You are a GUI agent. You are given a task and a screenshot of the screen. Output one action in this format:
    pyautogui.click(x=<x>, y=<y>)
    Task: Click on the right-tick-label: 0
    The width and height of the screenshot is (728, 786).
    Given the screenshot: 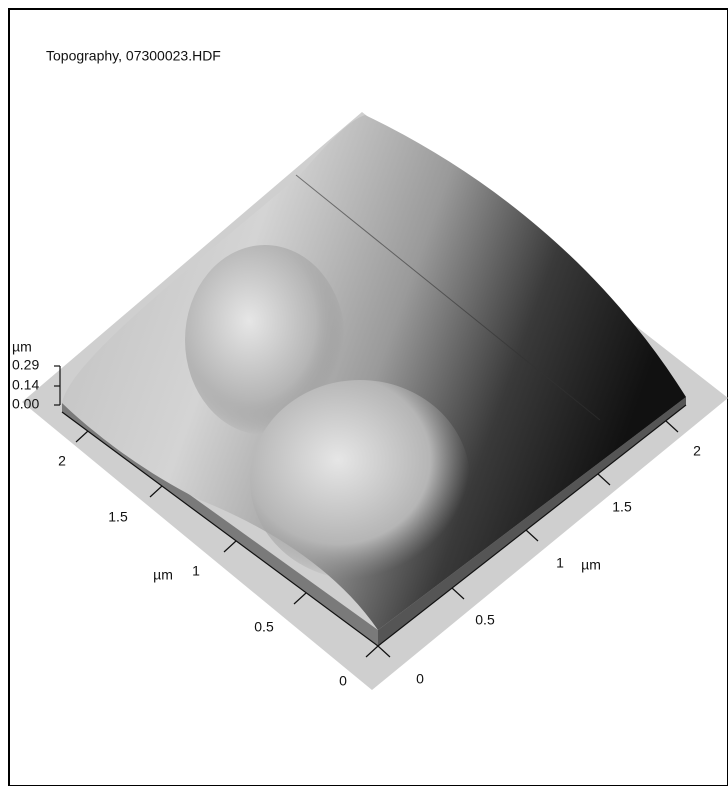 What is the action you would take?
    pyautogui.click(x=420, y=679)
    